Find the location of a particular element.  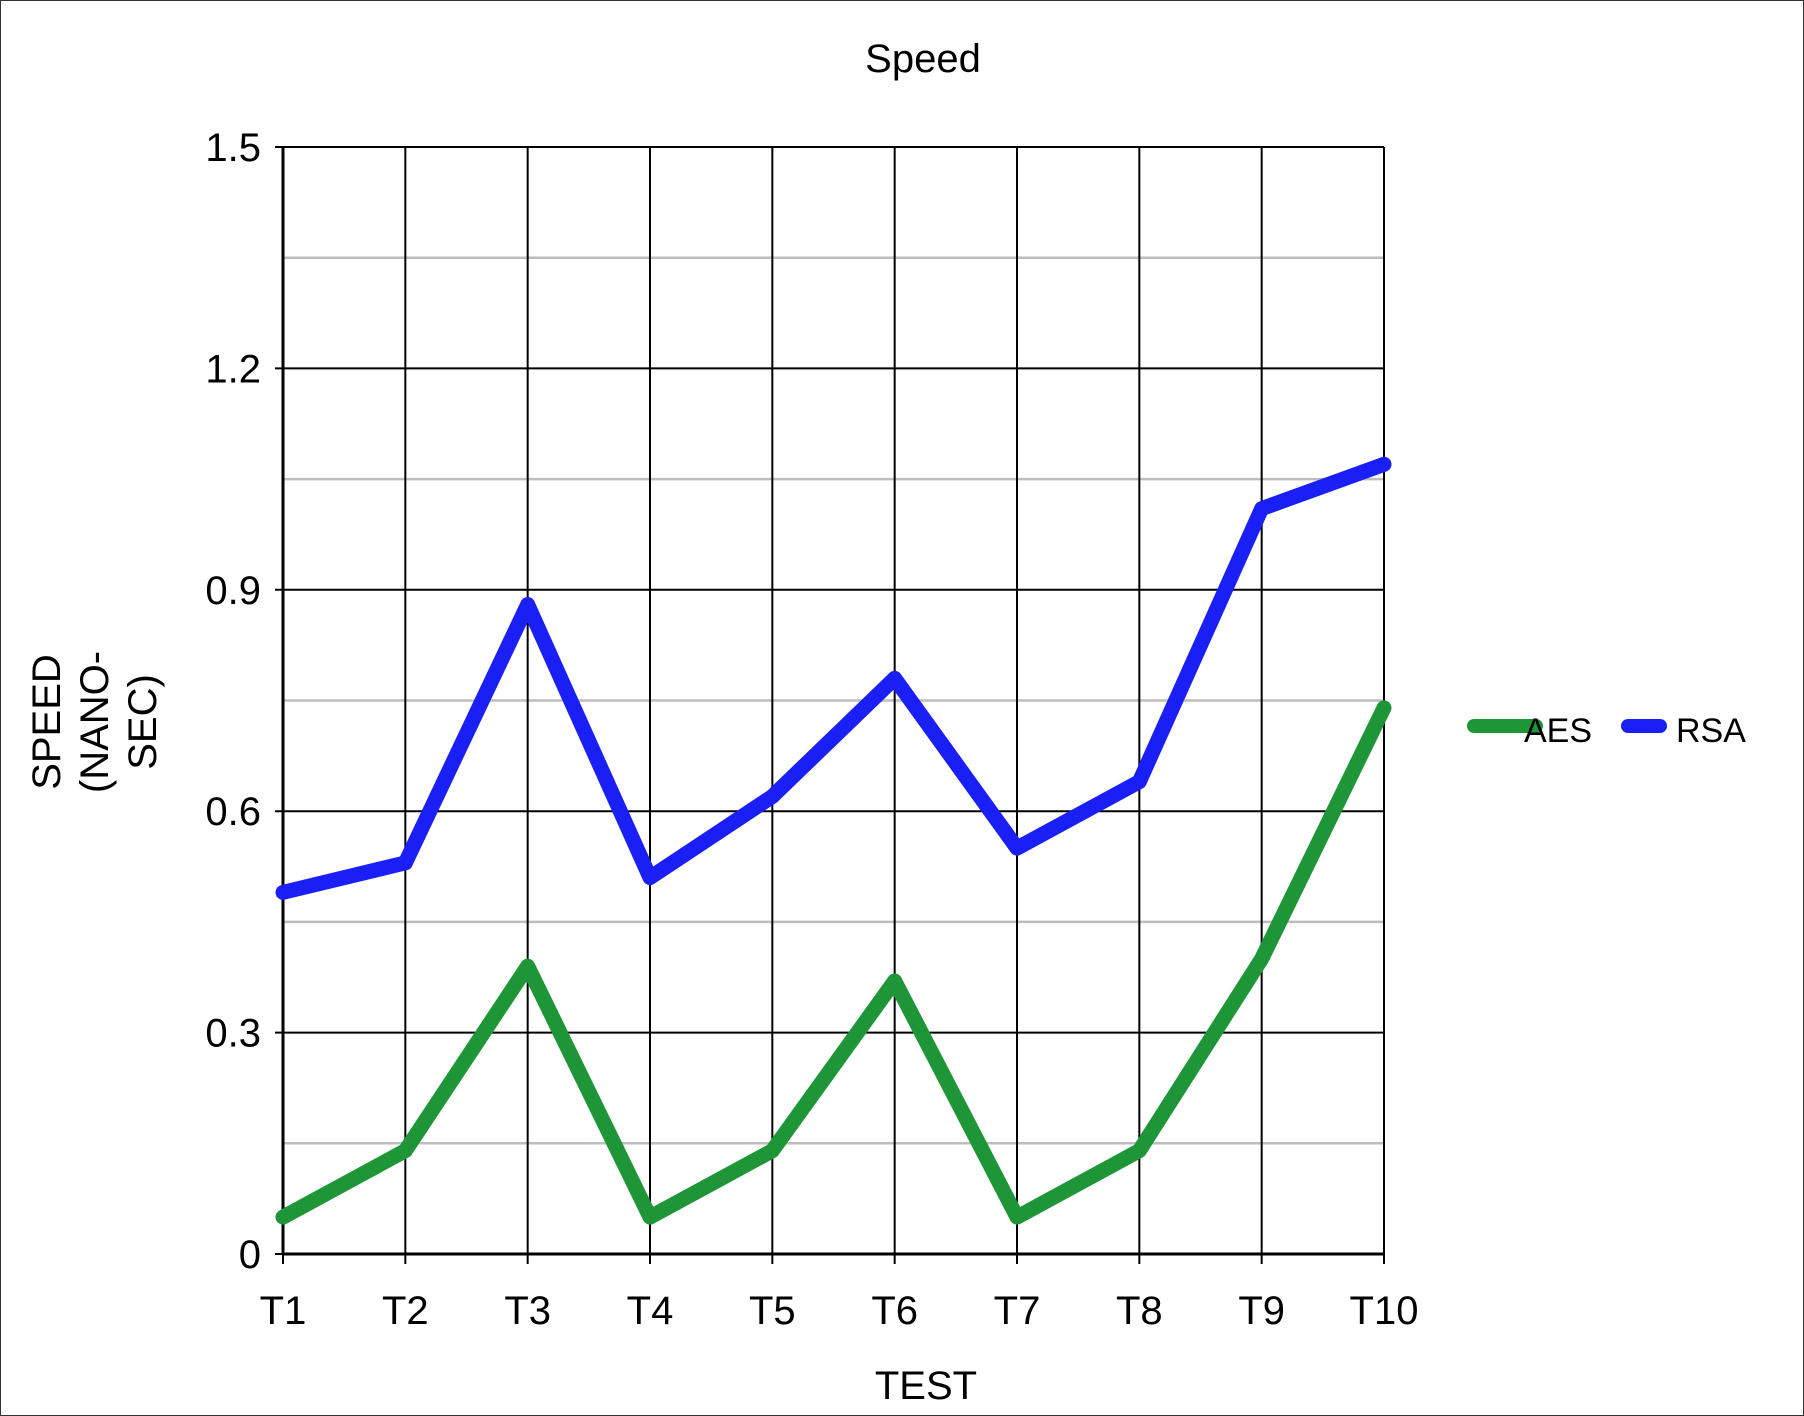

x-tick-label: T8 is located at coordinates (1139, 1311).